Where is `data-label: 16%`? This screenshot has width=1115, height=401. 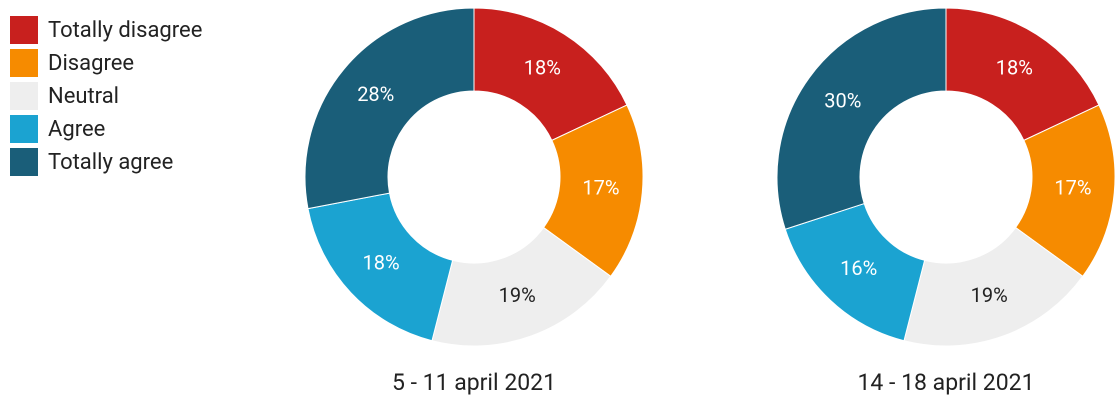 data-label: 16% is located at coordinates (858, 268).